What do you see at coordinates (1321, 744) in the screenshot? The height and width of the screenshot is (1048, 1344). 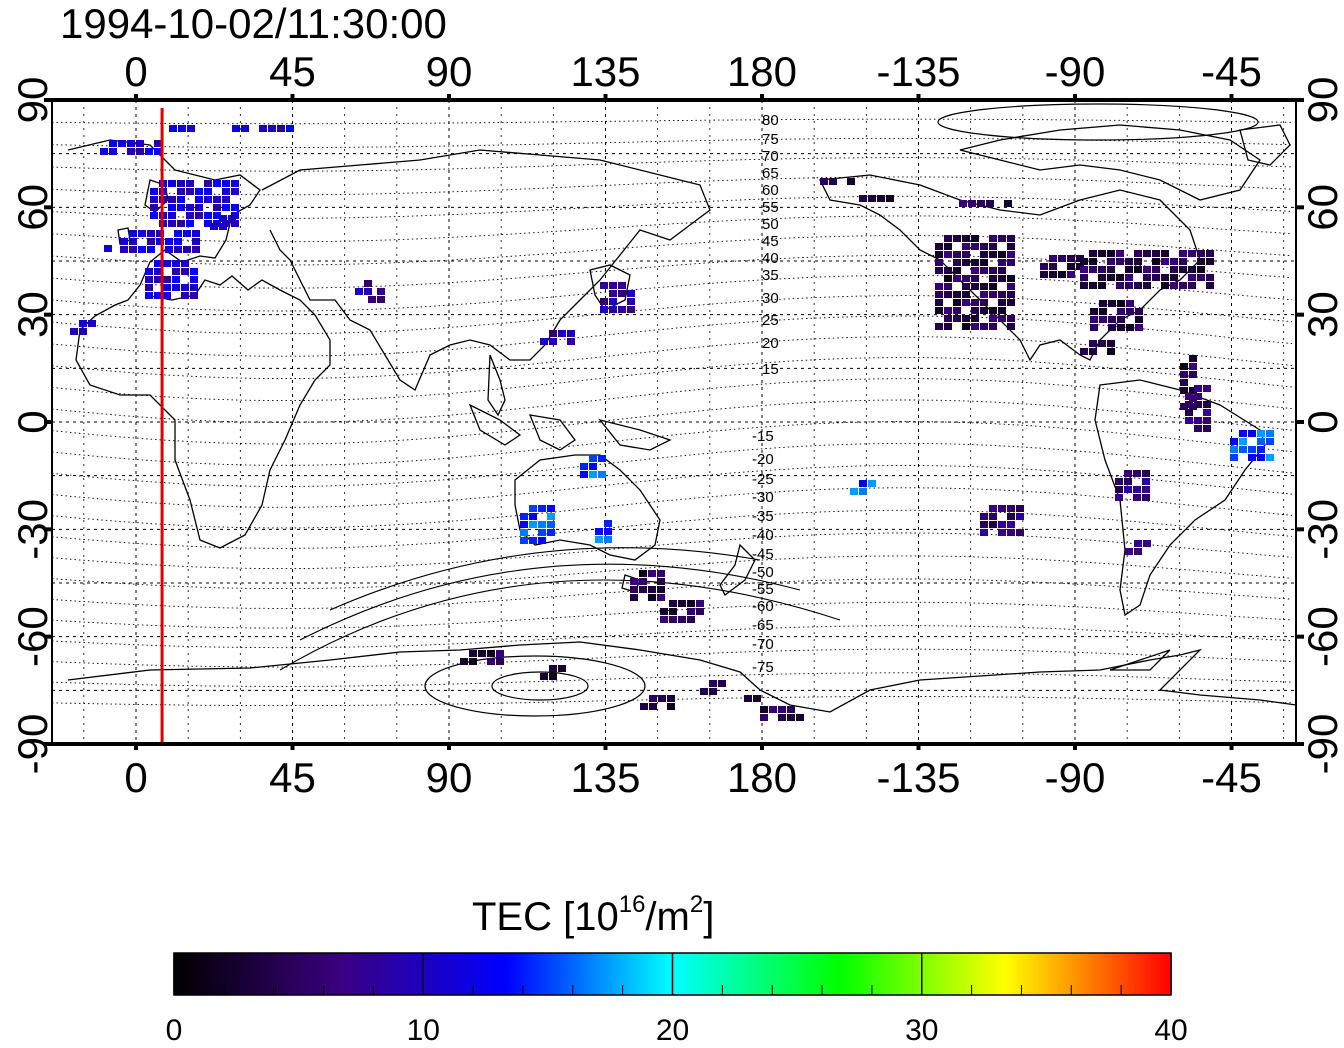 I see `axis-tick-label: -90` at bounding box center [1321, 744].